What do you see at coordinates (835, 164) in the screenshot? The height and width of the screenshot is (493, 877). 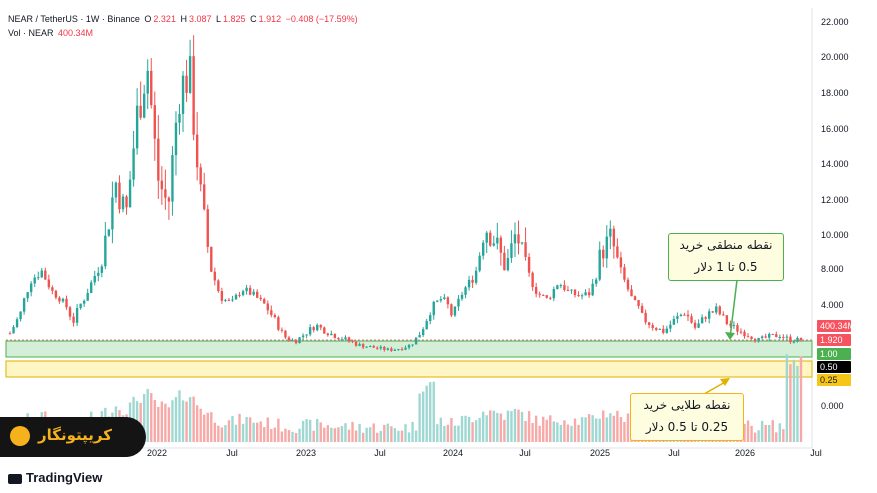 I see `y-tick-label: 14.000` at bounding box center [835, 164].